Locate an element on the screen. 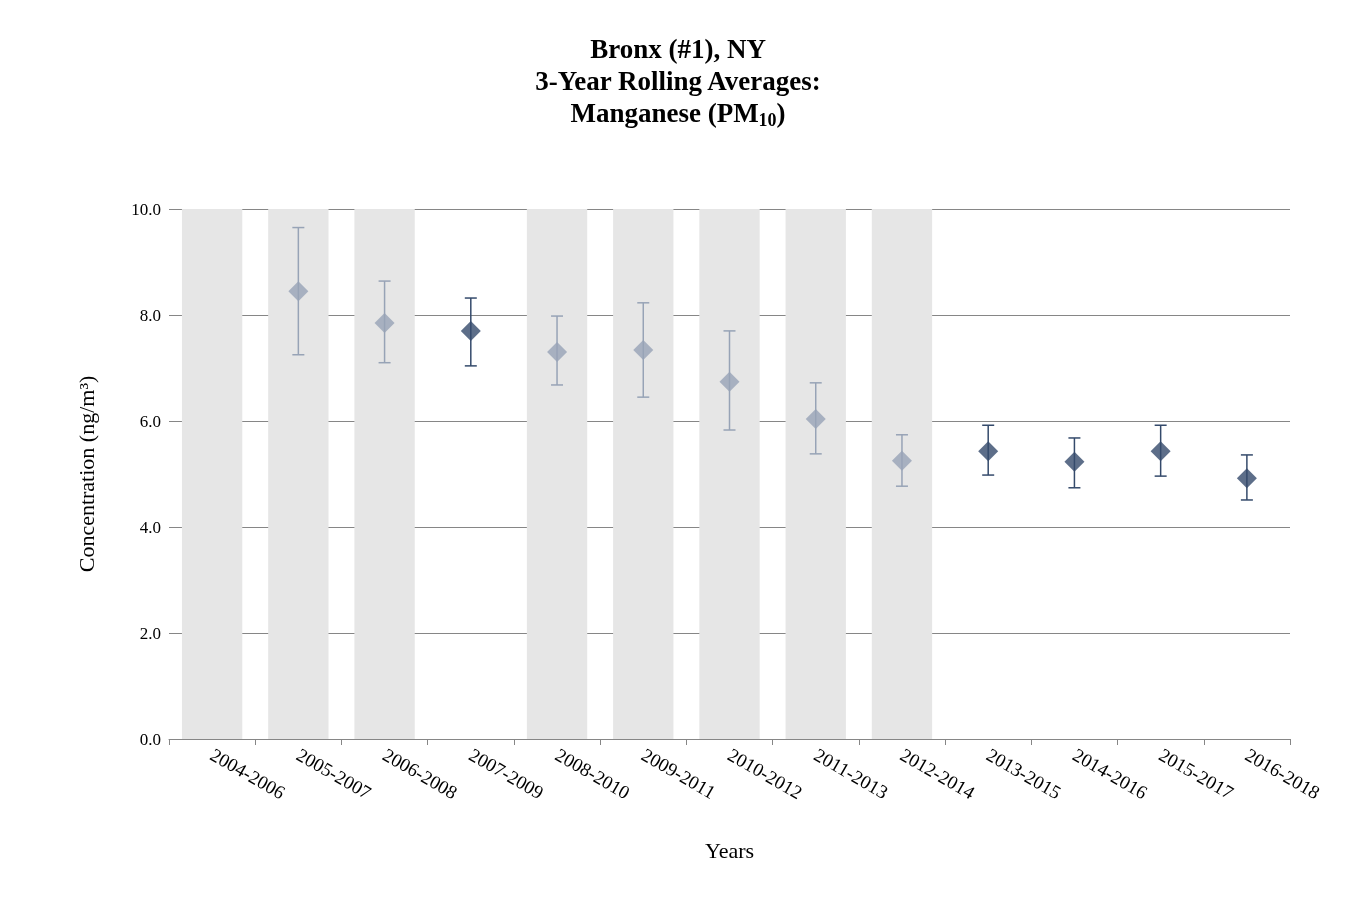 This screenshot has height=908, width=1356. y-tick-label: 10.0 is located at coordinates (146, 209).